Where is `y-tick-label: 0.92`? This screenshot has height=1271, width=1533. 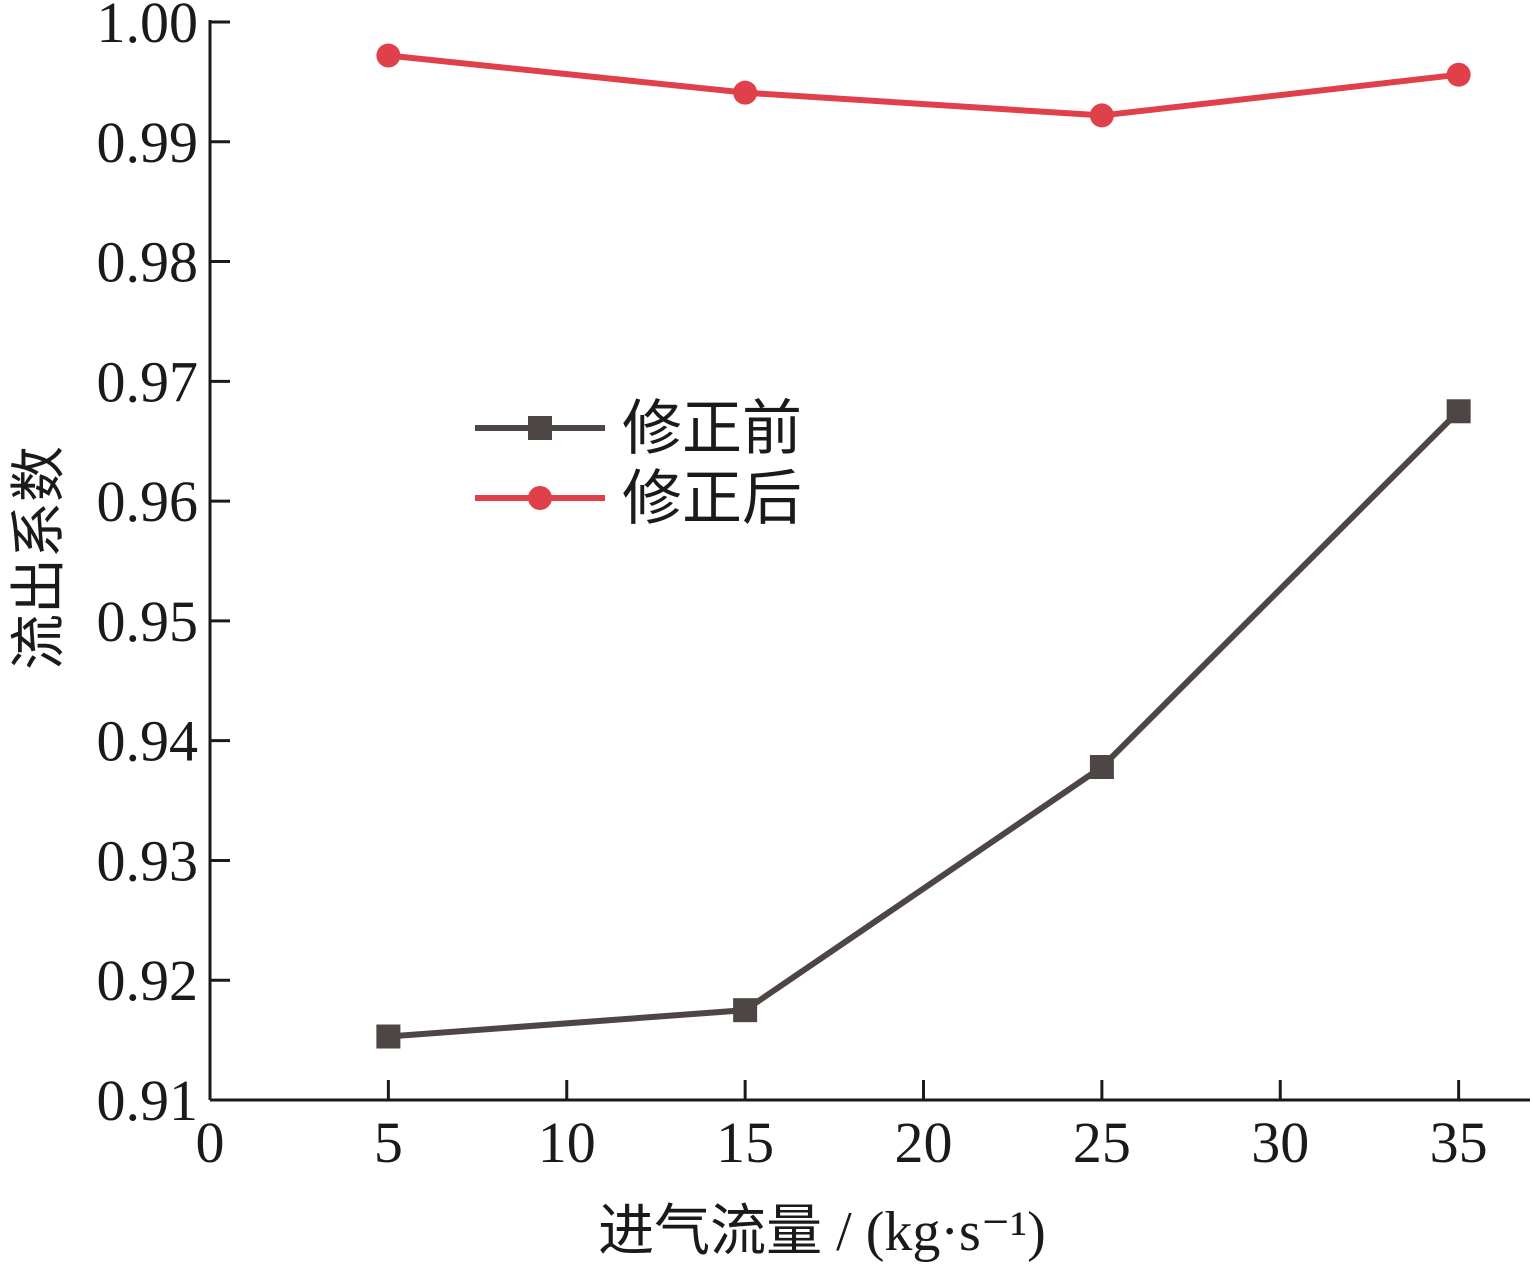
y-tick-label: 0.92 is located at coordinates (148, 980).